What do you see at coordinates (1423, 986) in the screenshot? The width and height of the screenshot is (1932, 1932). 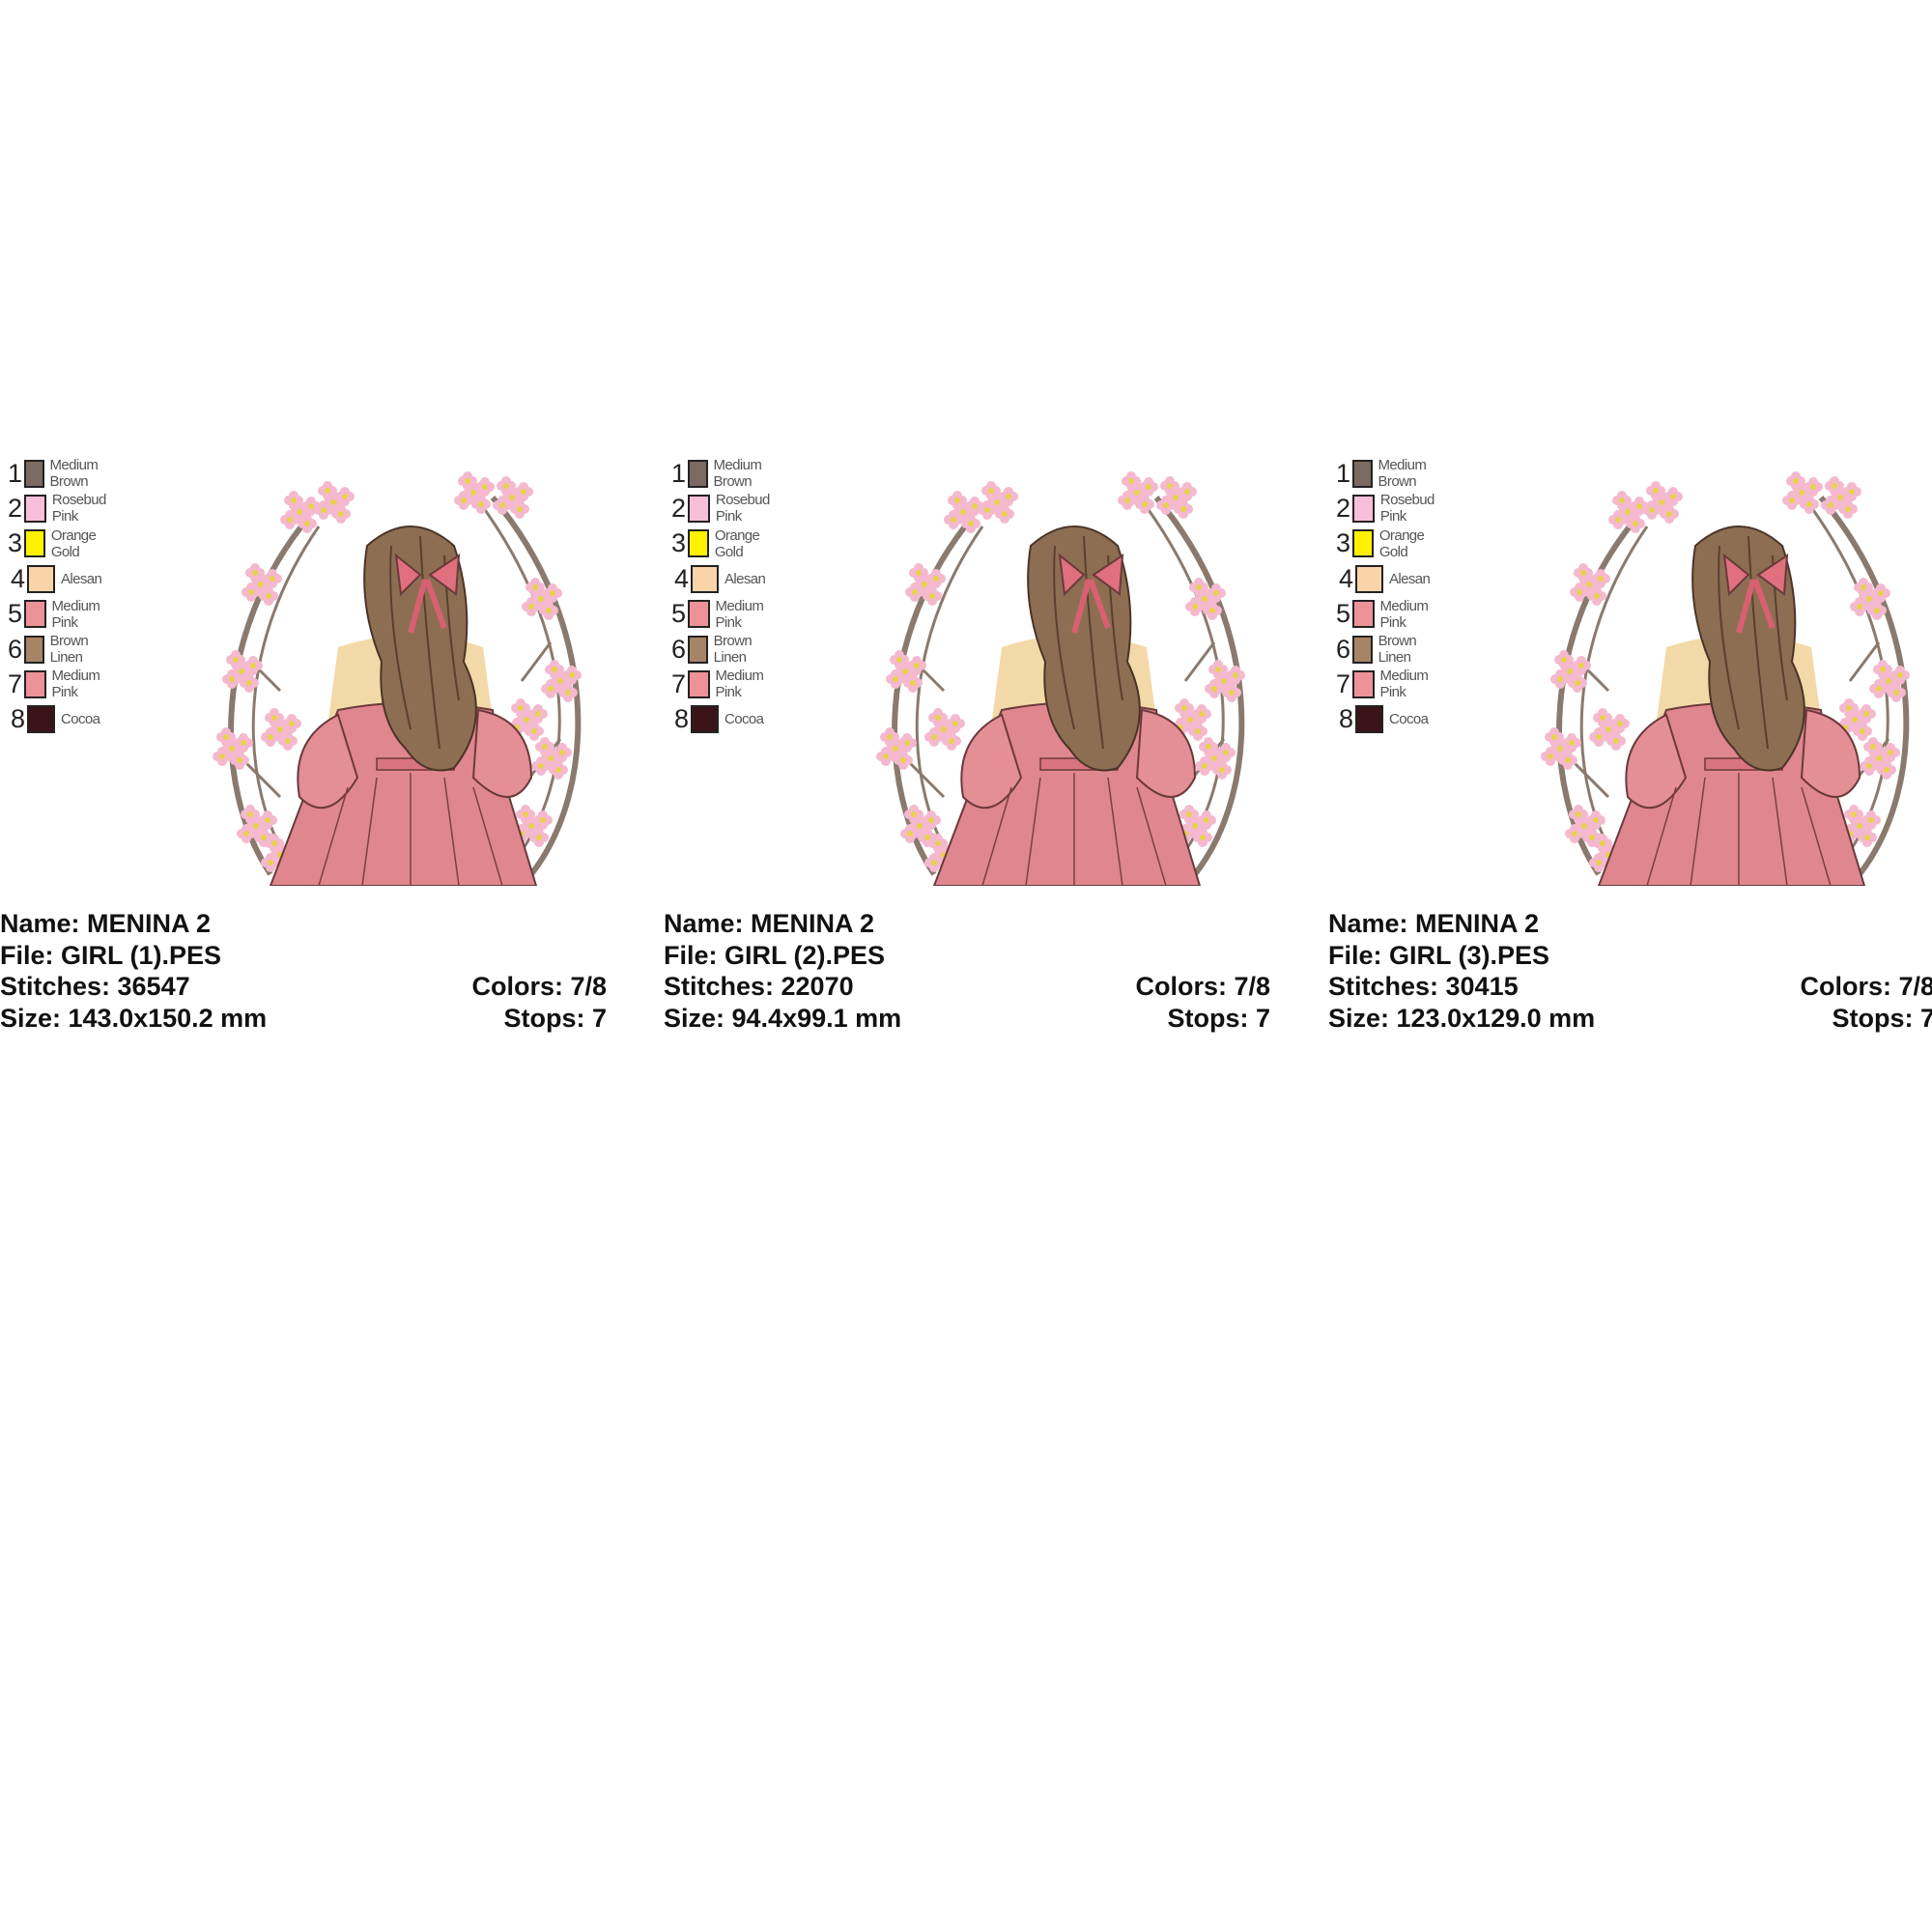 I see `design-stitches: Stitches: 30415` at bounding box center [1423, 986].